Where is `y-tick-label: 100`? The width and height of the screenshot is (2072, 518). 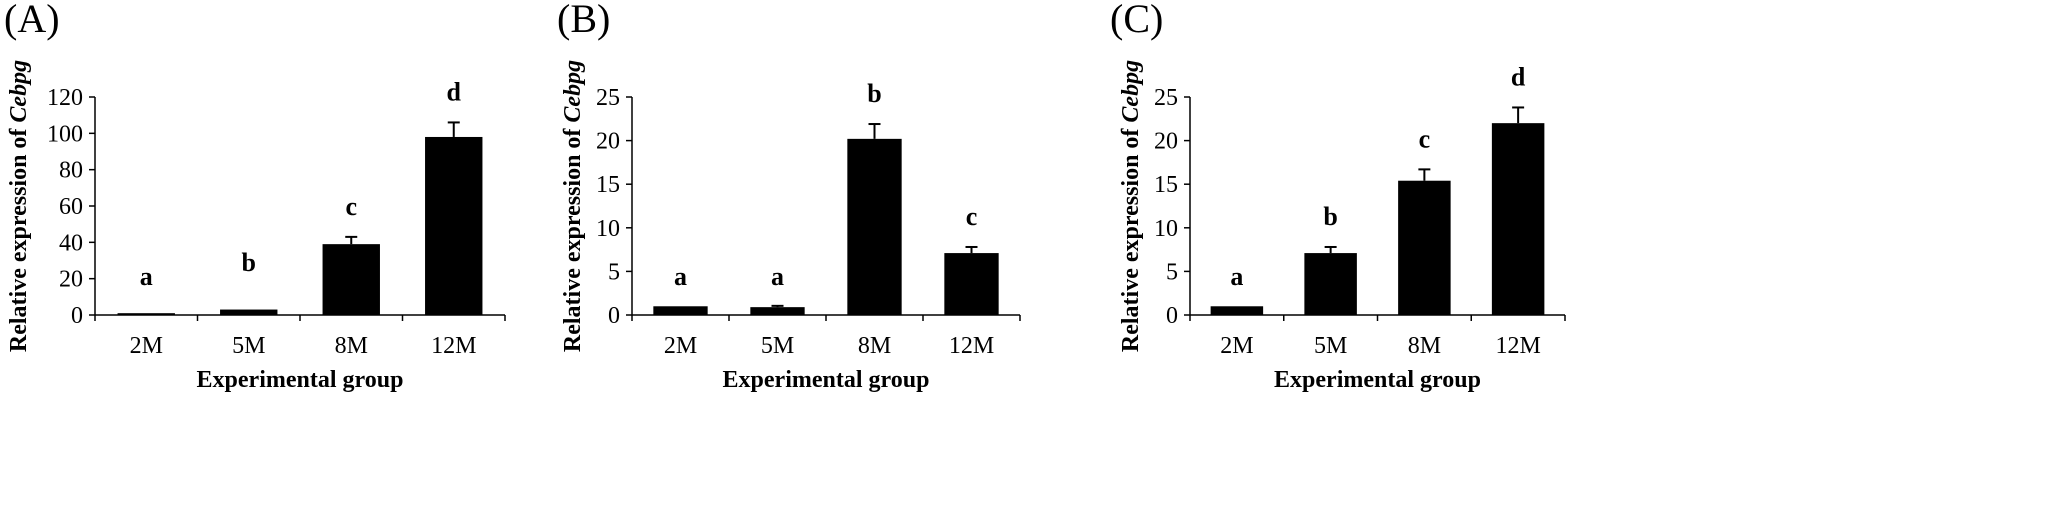
y-tick-label: 100 is located at coordinates (65, 134).